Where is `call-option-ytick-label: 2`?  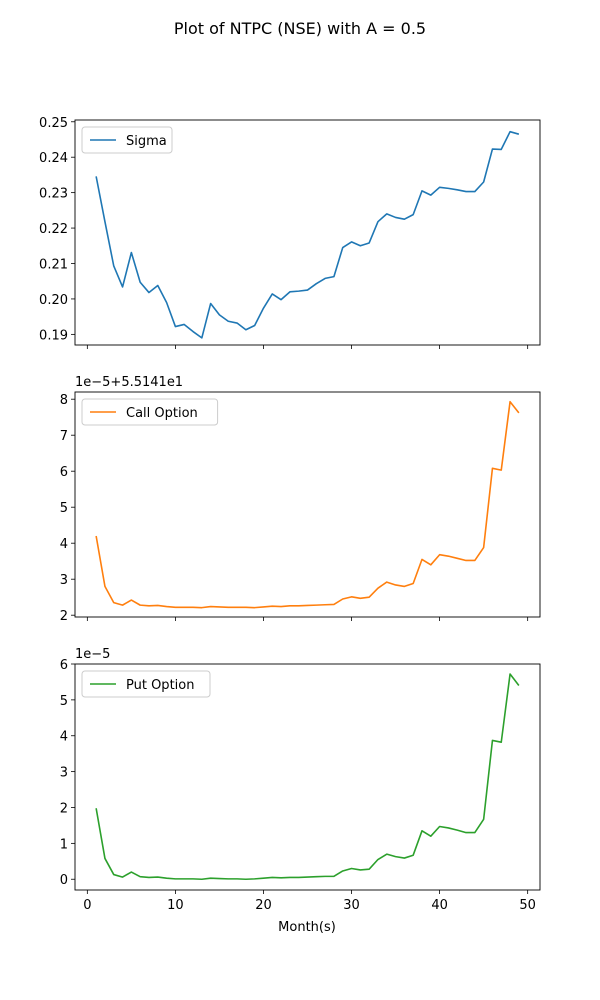 call-option-ytick-label: 2 is located at coordinates (64, 616).